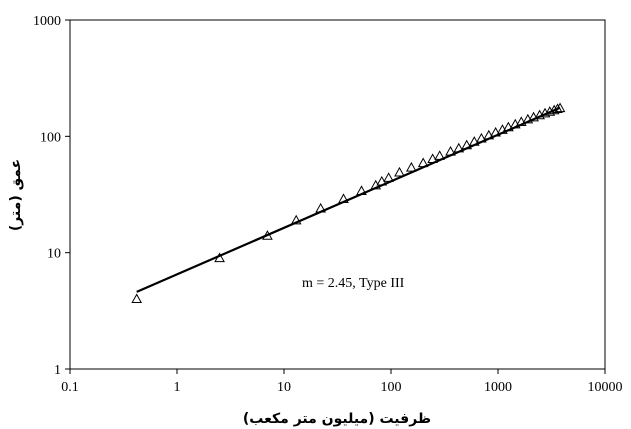 This screenshot has height=429, width=631. I want to click on x-tick-label: 1, so click(177, 387).